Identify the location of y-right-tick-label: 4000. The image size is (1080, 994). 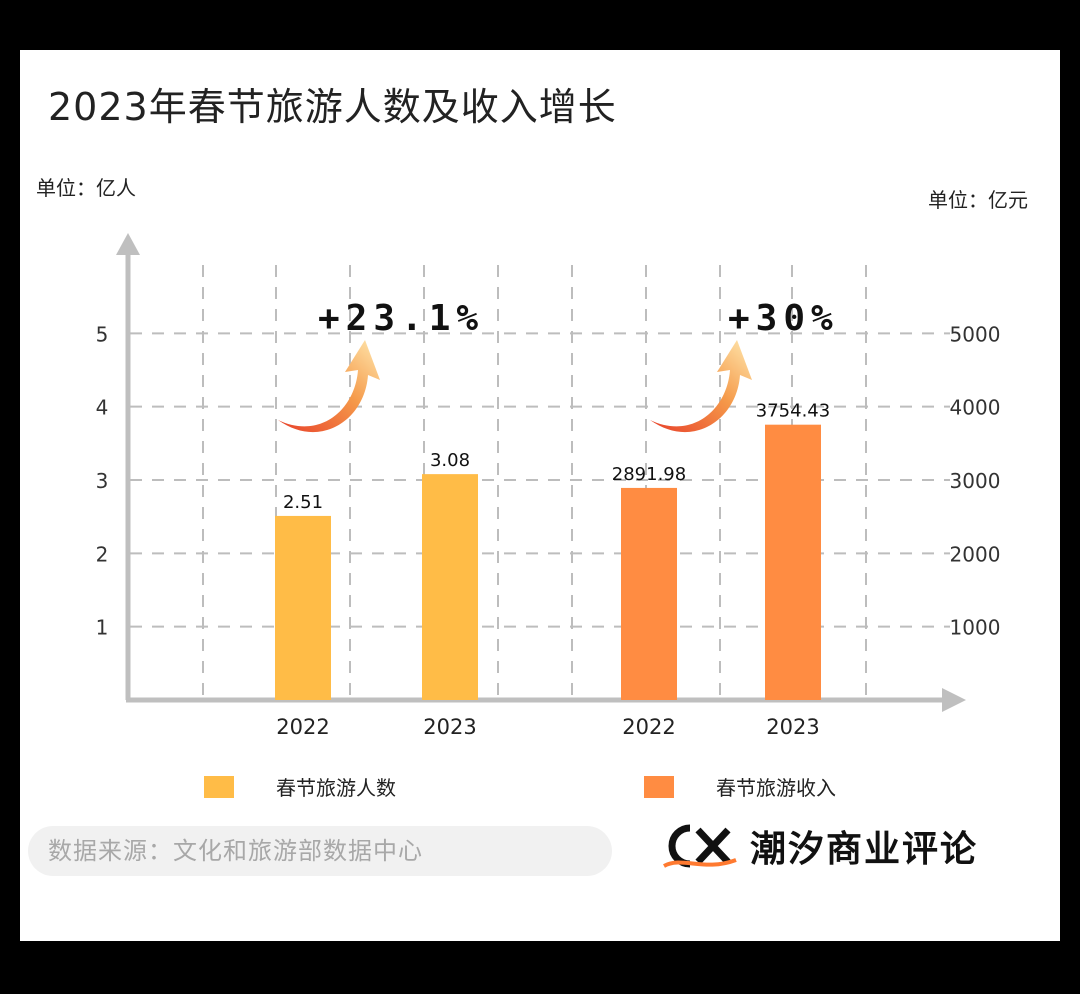
(975, 408).